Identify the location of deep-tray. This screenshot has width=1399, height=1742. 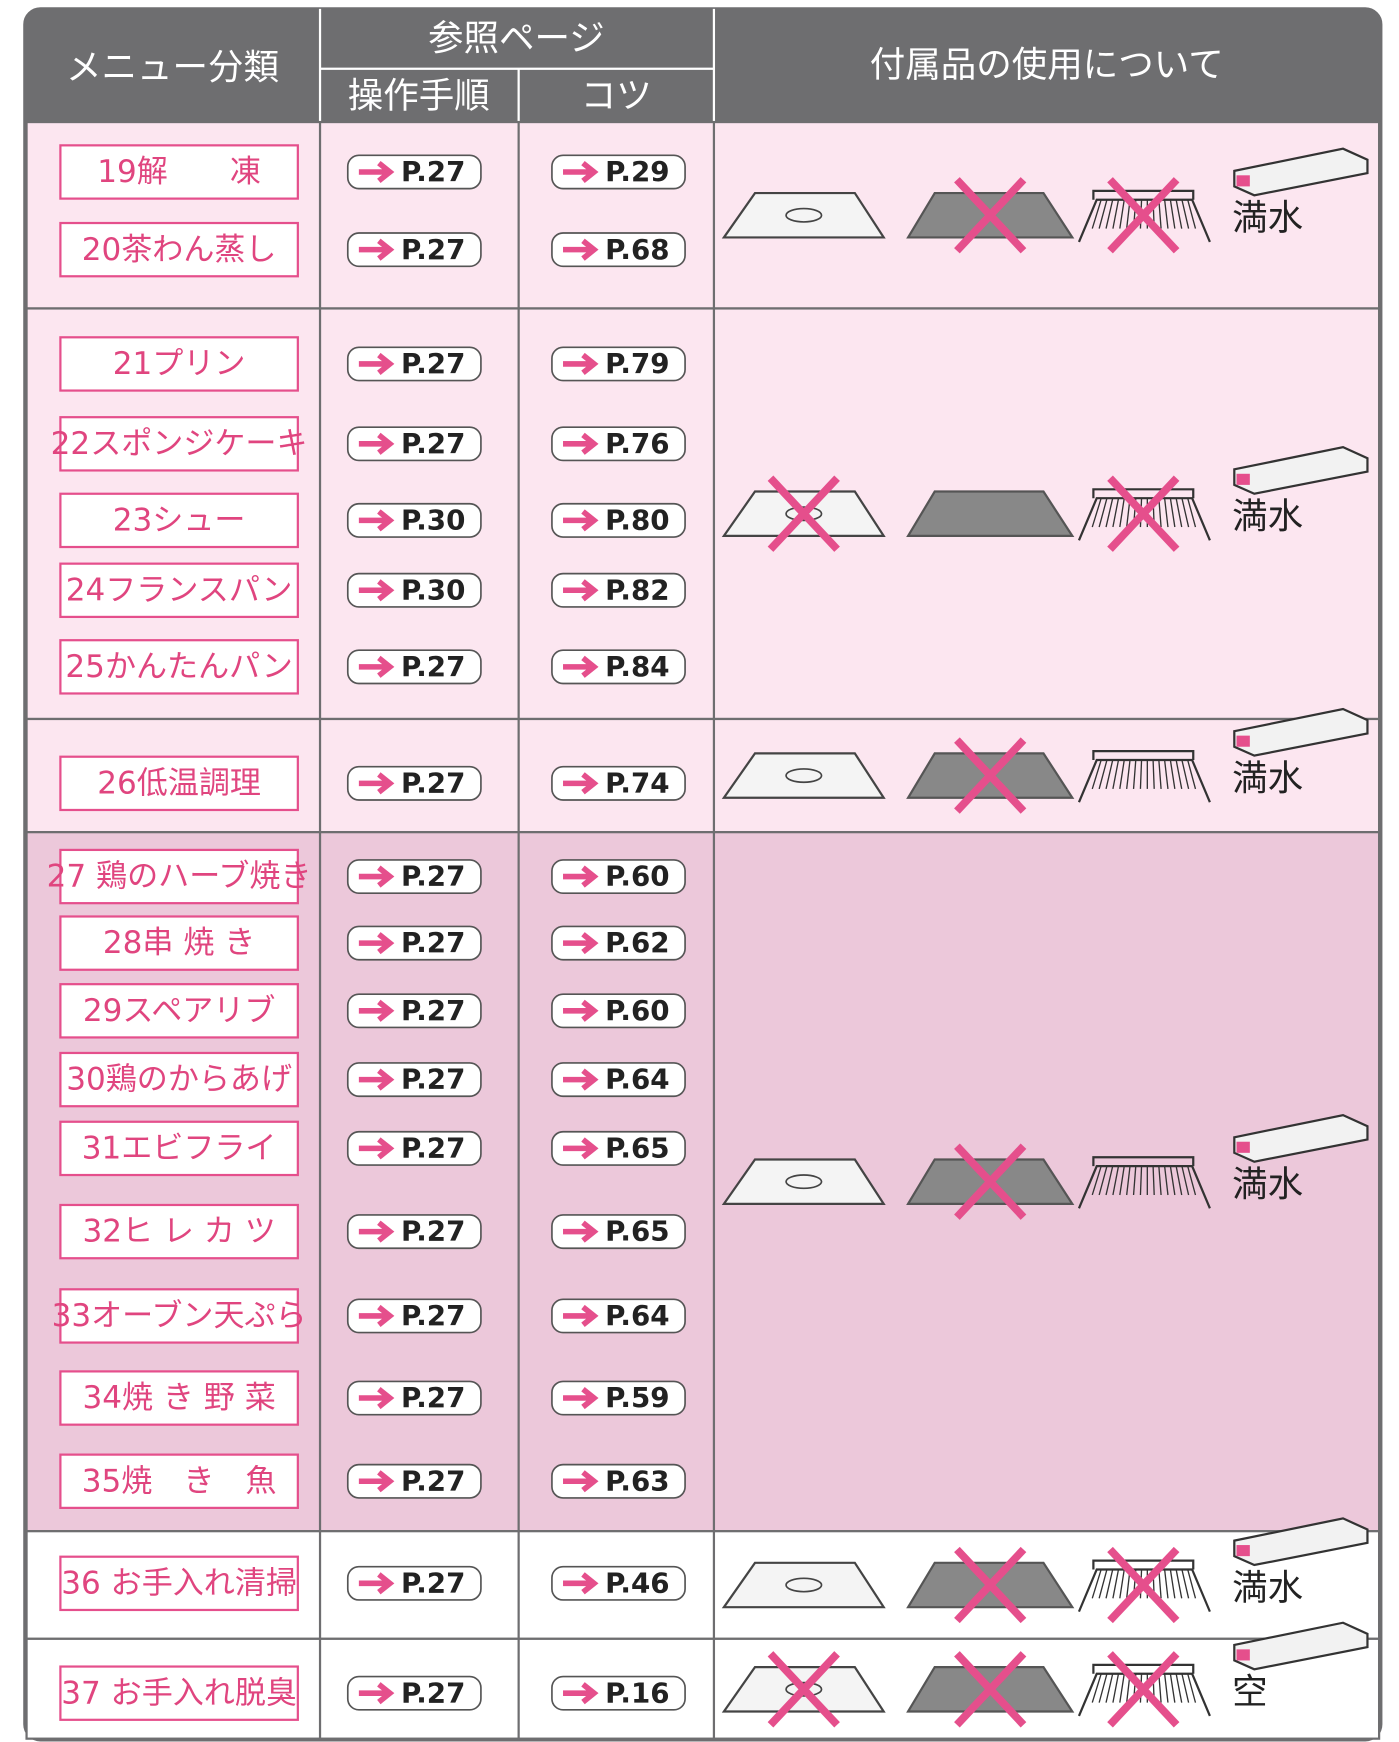
(990, 514).